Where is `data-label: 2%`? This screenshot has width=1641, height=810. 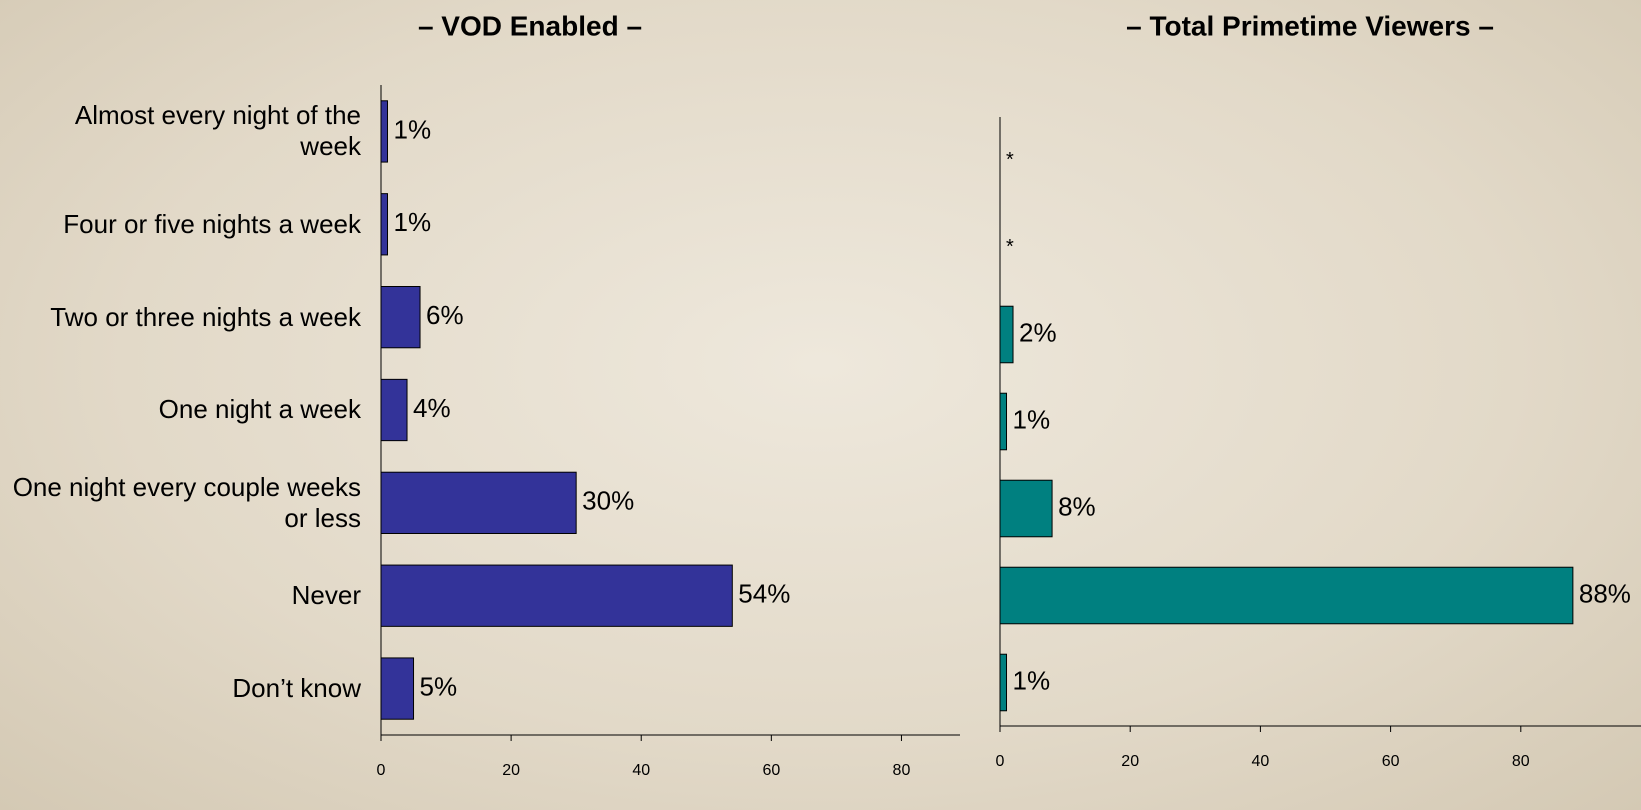
data-label: 2% is located at coordinates (1038, 332).